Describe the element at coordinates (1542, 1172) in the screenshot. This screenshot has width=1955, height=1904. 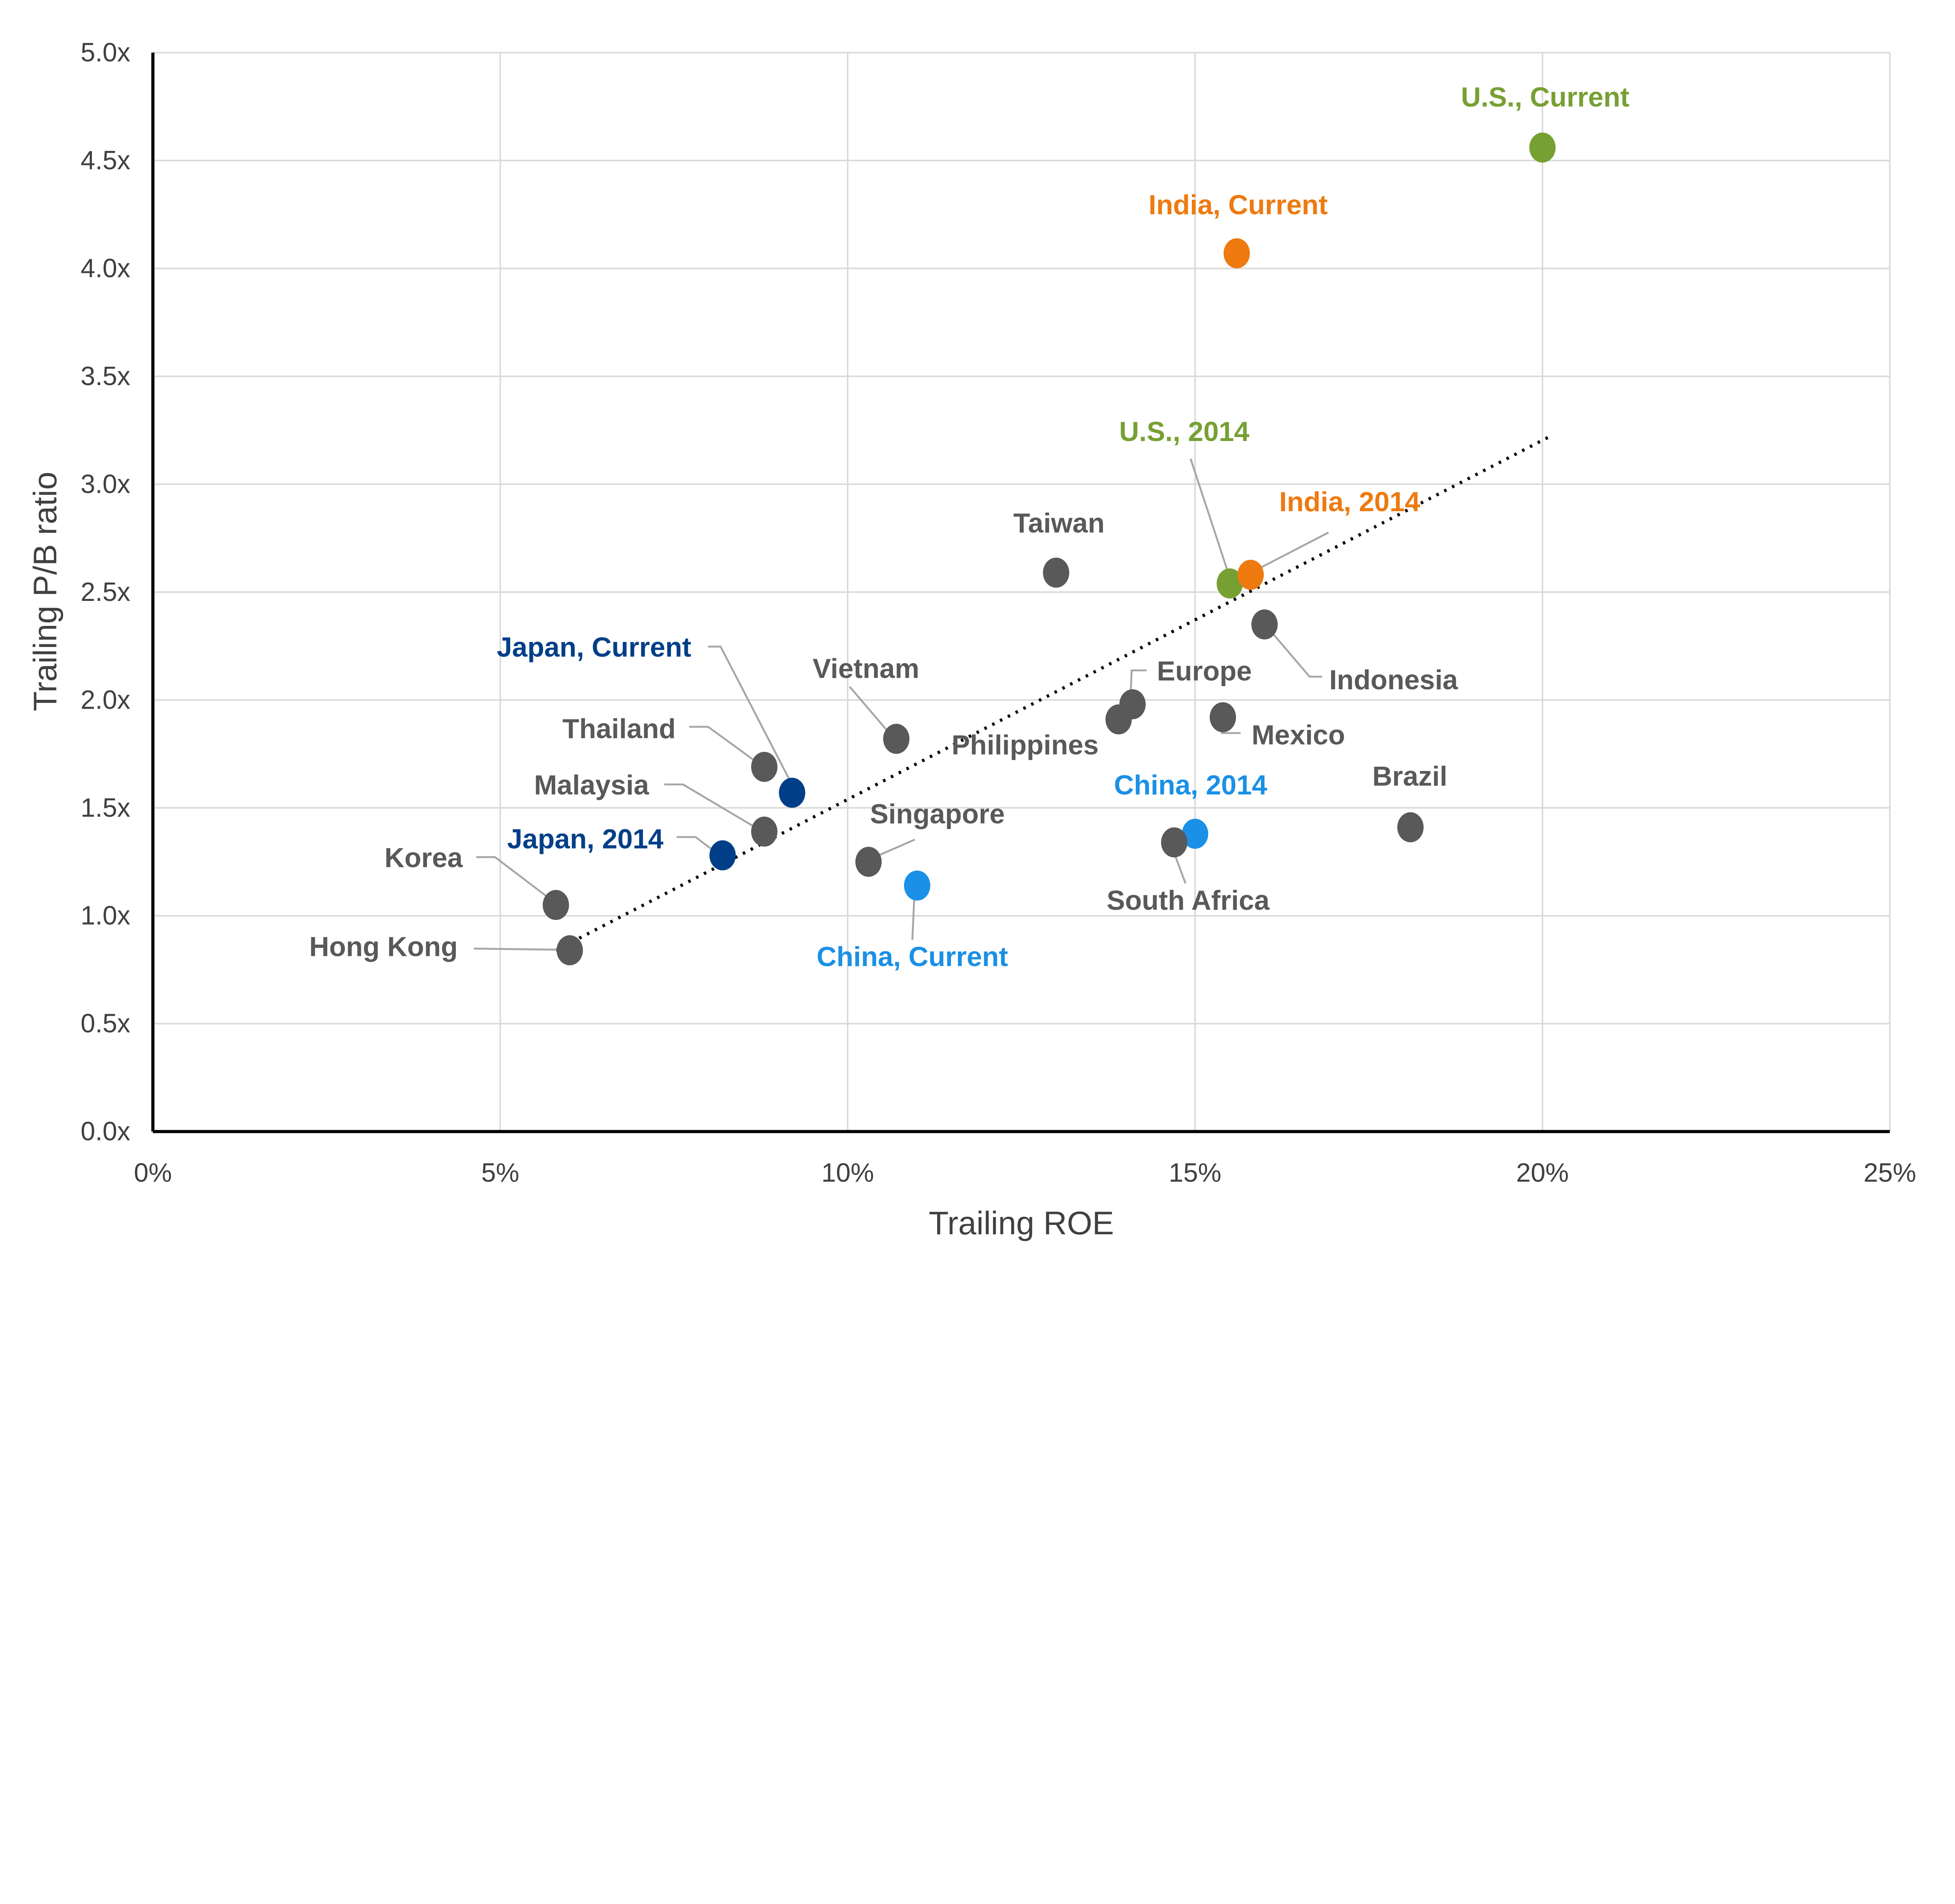
I see `x-tick-label: 20%` at that location.